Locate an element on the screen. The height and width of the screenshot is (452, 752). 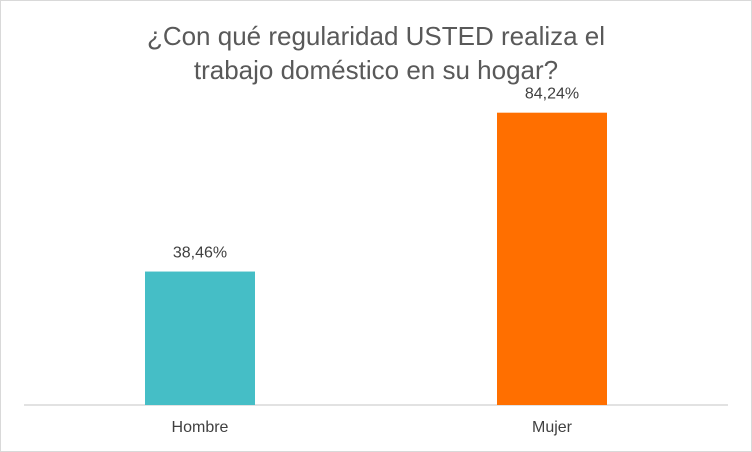
category-label-mujer: Mujer is located at coordinates (552, 427).